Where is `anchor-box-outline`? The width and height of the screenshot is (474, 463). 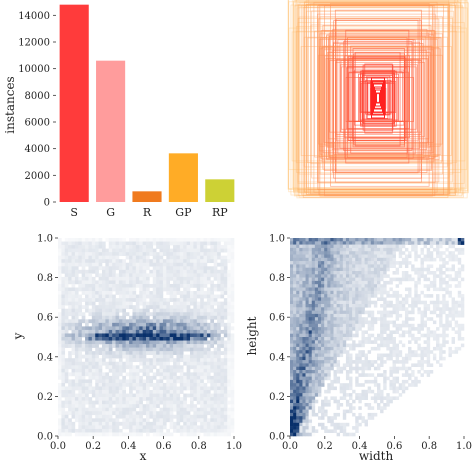 anchor-box-outline is located at coordinates (381, 102).